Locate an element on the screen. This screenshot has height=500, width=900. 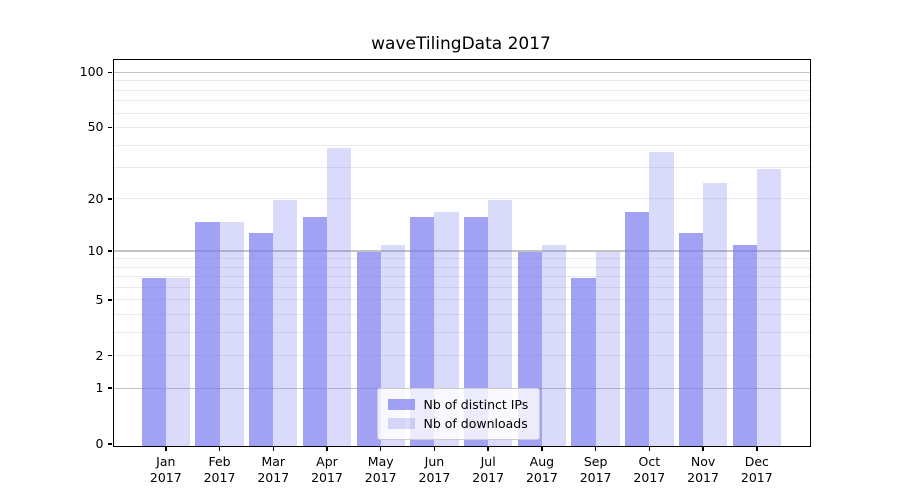
legend-row-downloads: Nb of downloads is located at coordinates (458, 423).